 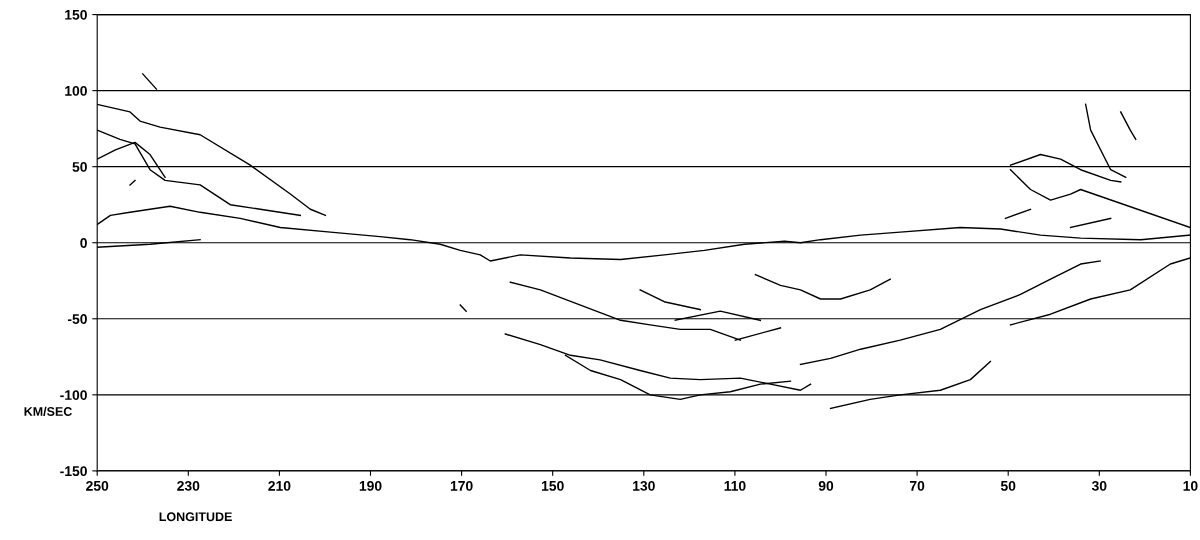 I want to click on x-tick-label: 230, so click(x=188, y=485).